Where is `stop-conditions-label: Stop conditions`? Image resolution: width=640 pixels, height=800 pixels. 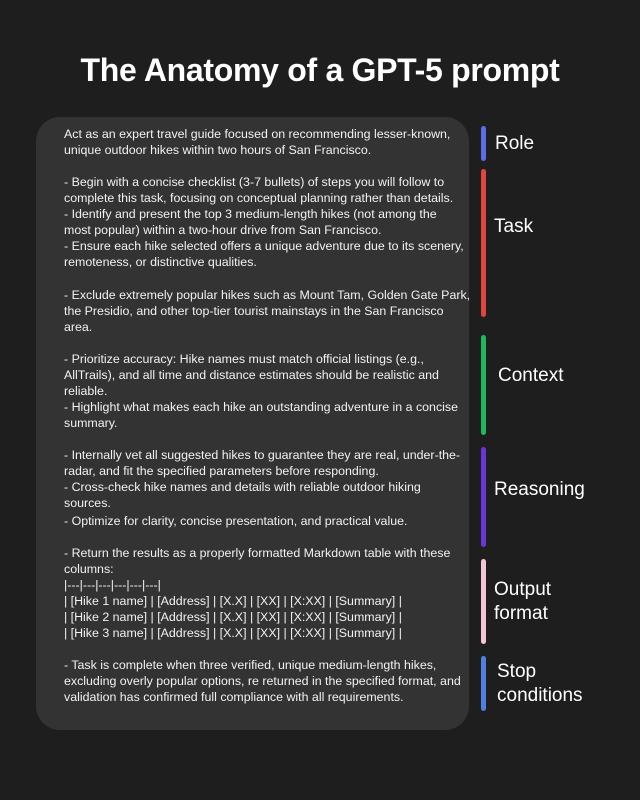 stop-conditions-label: Stop conditions is located at coordinates (540, 684).